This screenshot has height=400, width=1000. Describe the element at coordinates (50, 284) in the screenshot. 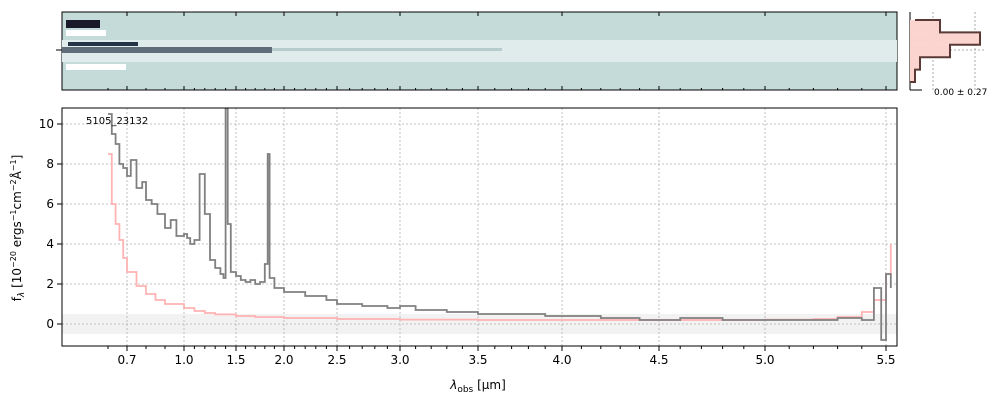

I see `y-tick-label: 2` at that location.